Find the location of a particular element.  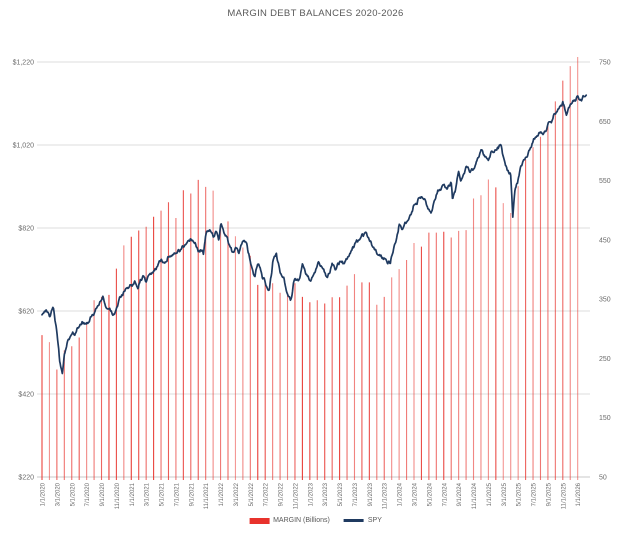

x-axis-tick-label: 3/1/2021 is located at coordinates (148, 494).